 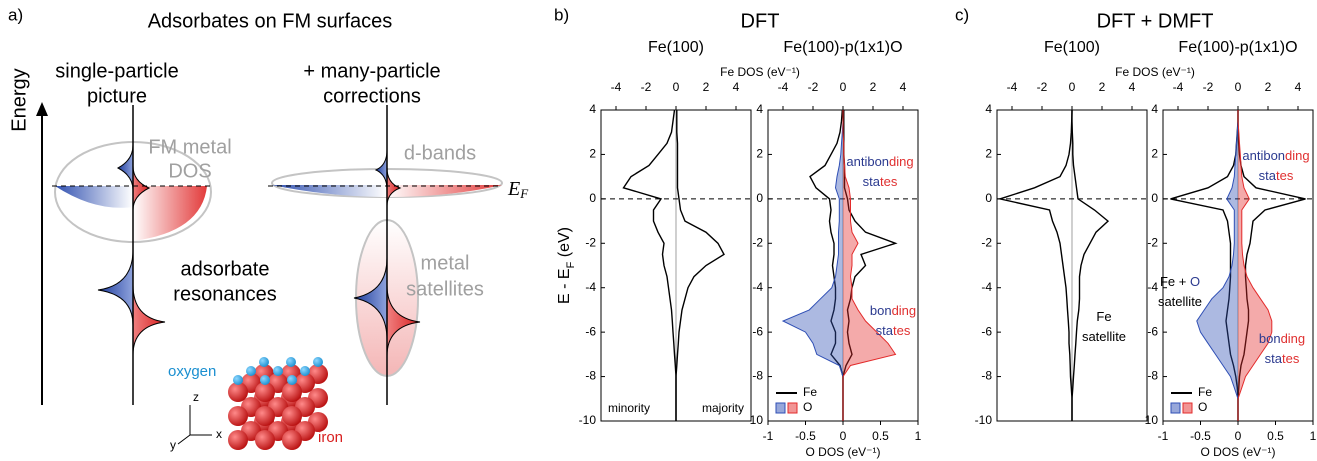 I want to click on heading: + many-particle, so click(x=371, y=71).